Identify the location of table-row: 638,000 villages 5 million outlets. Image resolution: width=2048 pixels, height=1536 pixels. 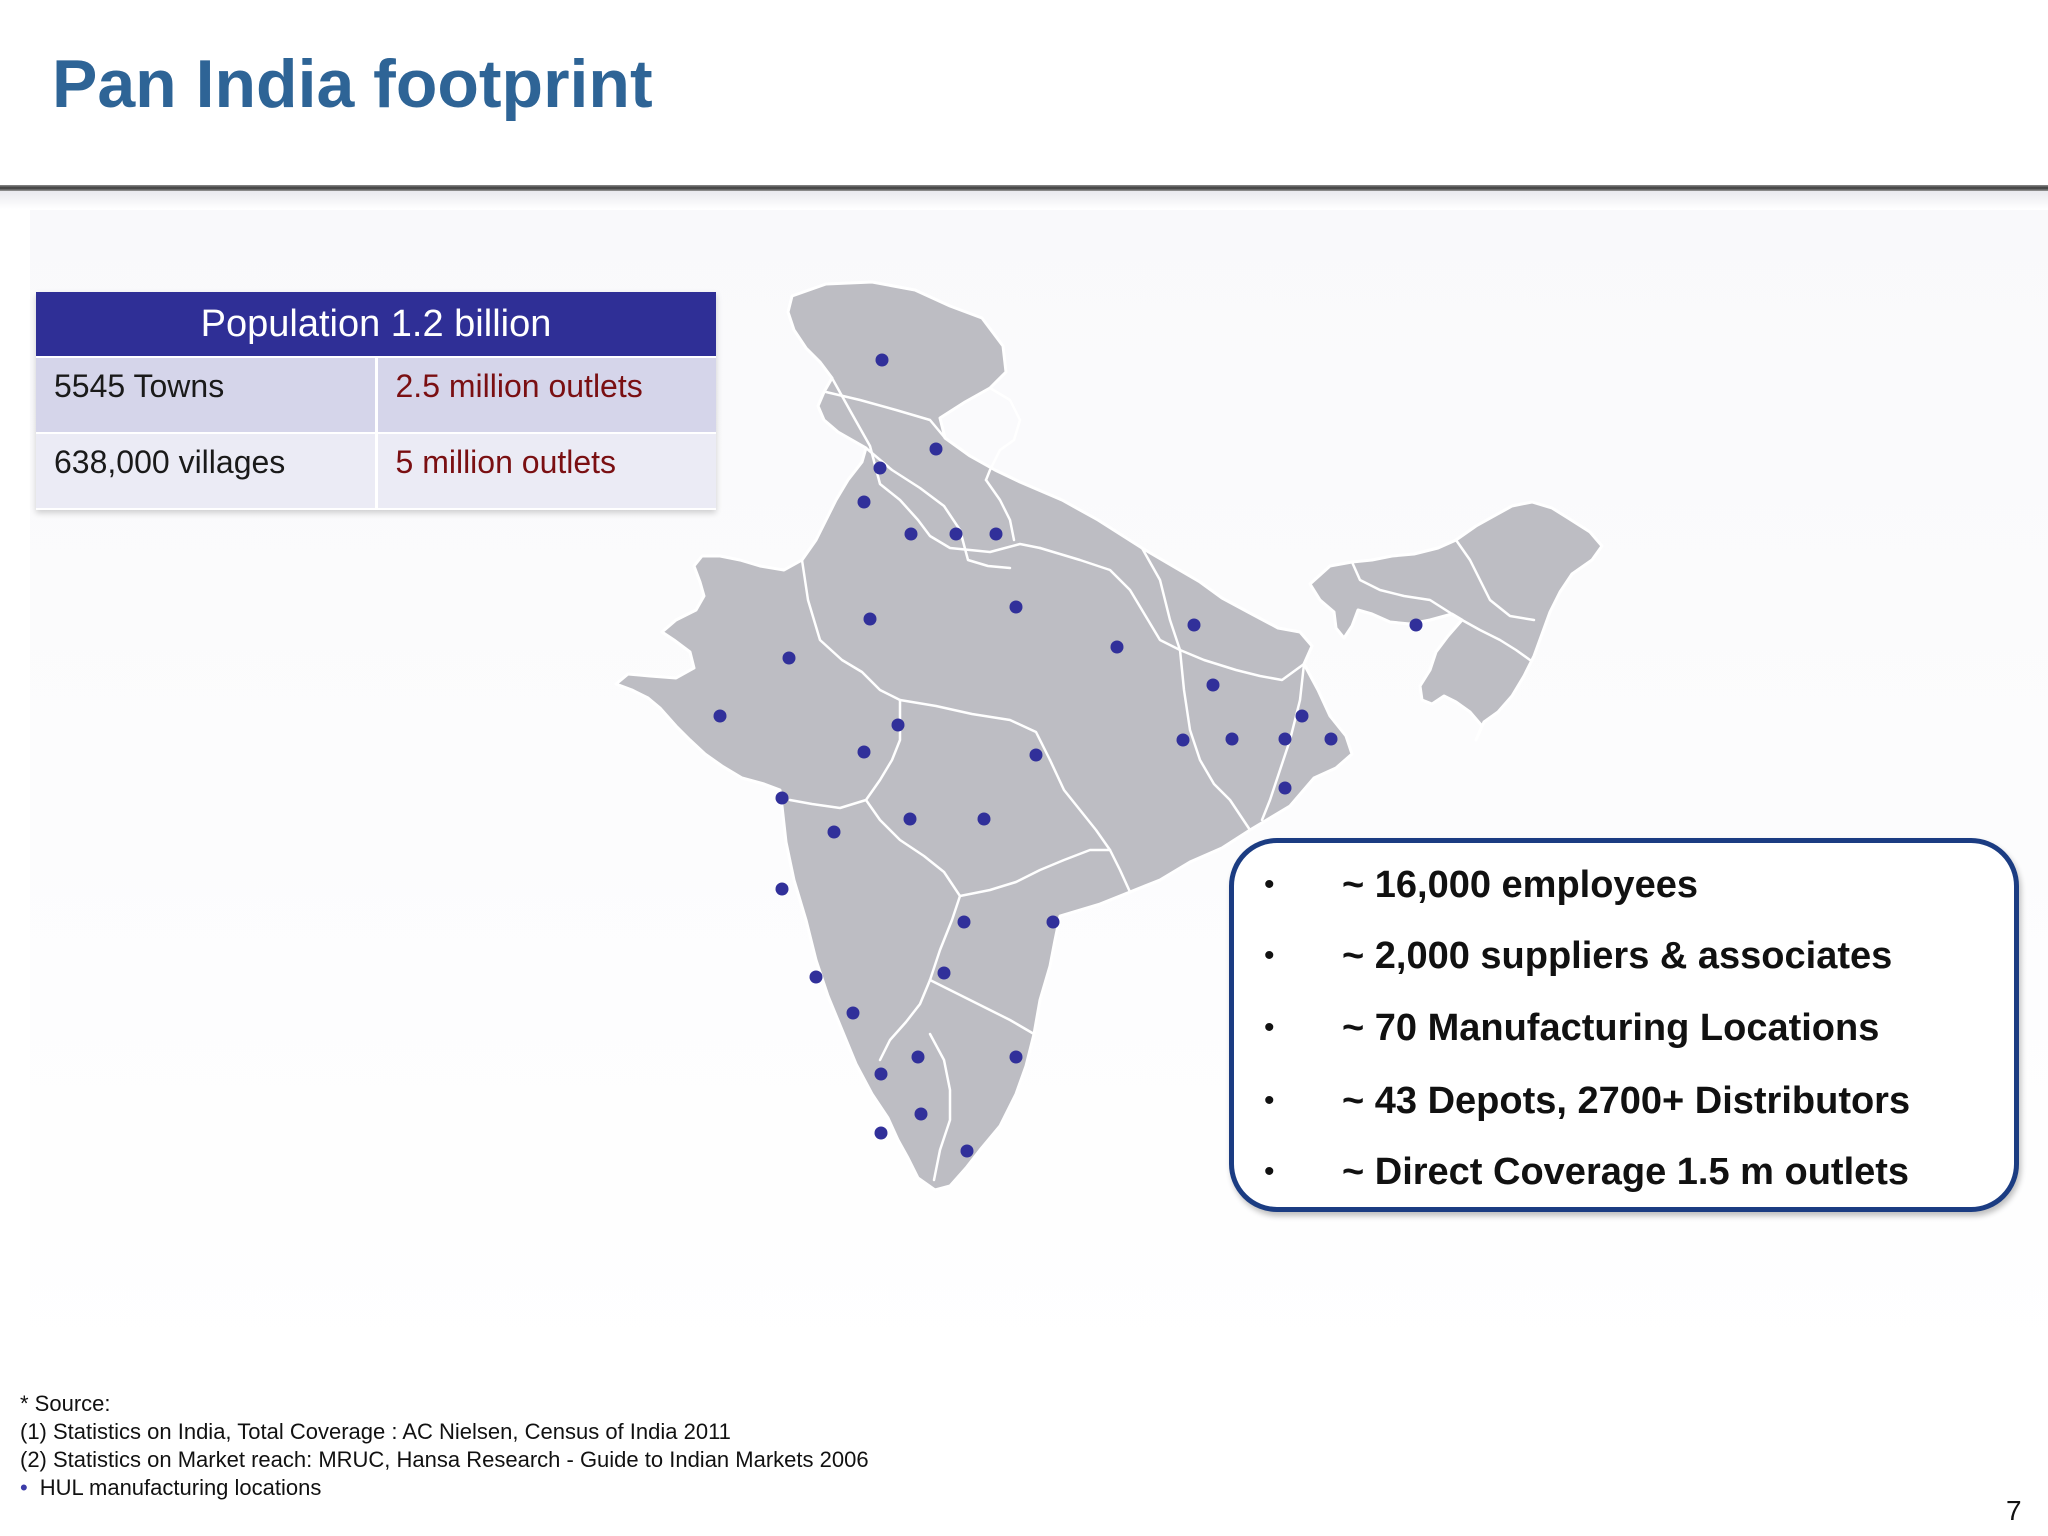
(376, 472).